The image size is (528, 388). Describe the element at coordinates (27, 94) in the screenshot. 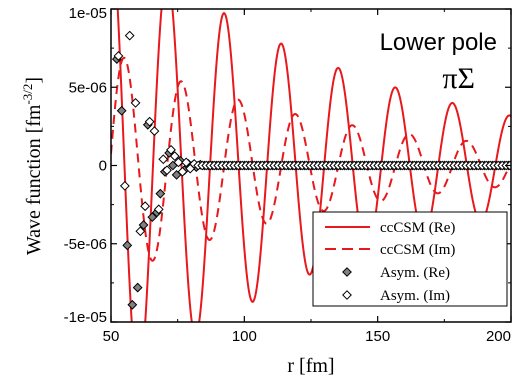

I see `y-axis-title-exponent: -3/2` at that location.